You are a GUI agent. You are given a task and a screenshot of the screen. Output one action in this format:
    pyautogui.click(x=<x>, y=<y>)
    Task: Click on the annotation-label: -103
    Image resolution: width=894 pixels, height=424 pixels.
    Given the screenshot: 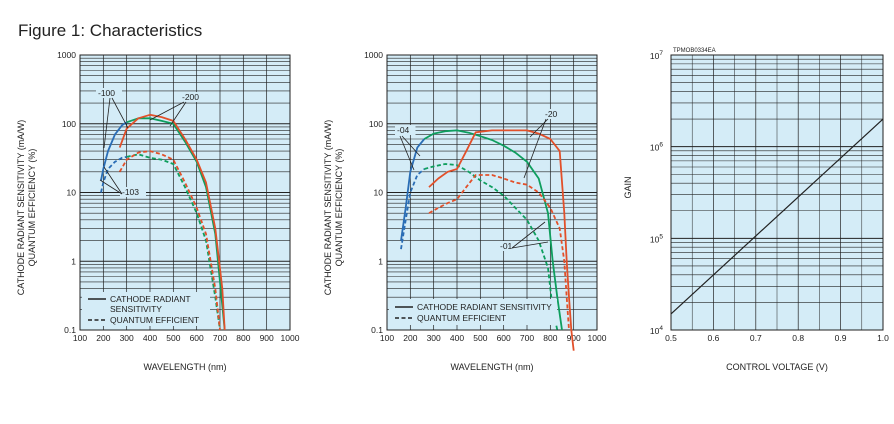 What is the action you would take?
    pyautogui.click(x=130, y=192)
    